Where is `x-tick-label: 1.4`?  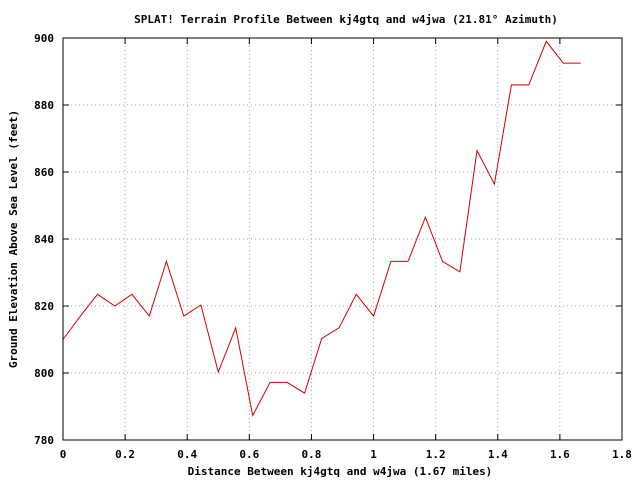 x-tick-label: 1.4 is located at coordinates (498, 454).